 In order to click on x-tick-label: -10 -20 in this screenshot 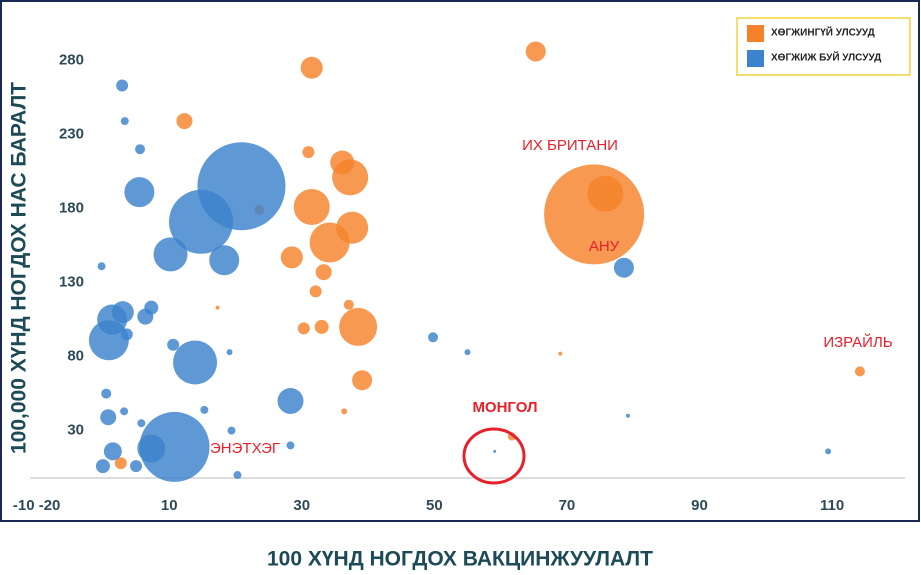, I will do `click(37, 505)`.